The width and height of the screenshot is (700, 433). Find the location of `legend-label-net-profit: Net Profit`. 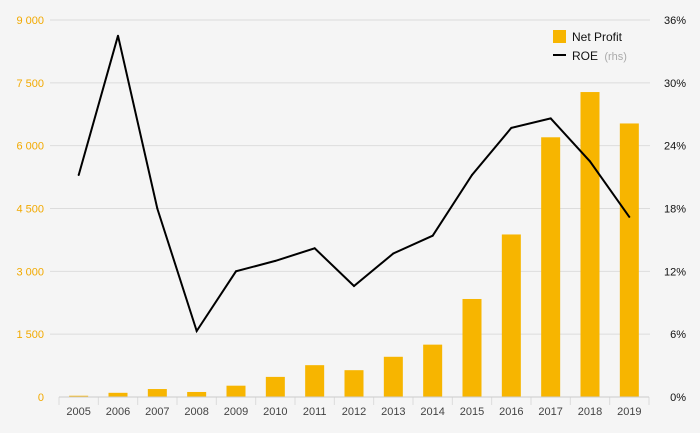

legend-label-net-profit: Net Profit is located at coordinates (597, 37).